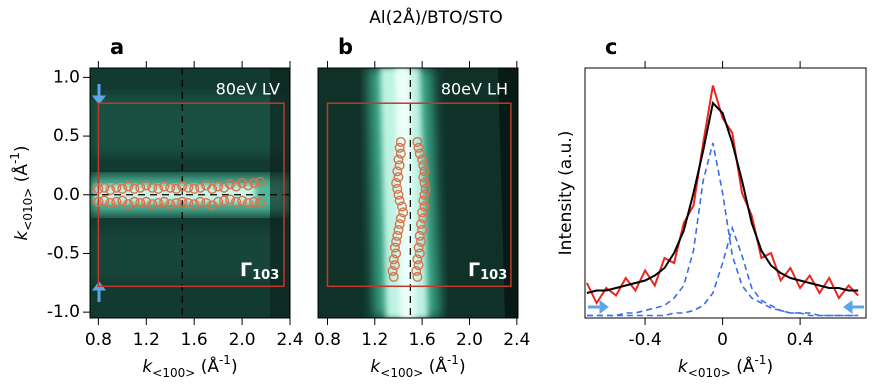 The width and height of the screenshot is (872, 384). Describe the element at coordinates (327, 340) in the screenshot. I see `x-tick-label: 0.8` at that location.